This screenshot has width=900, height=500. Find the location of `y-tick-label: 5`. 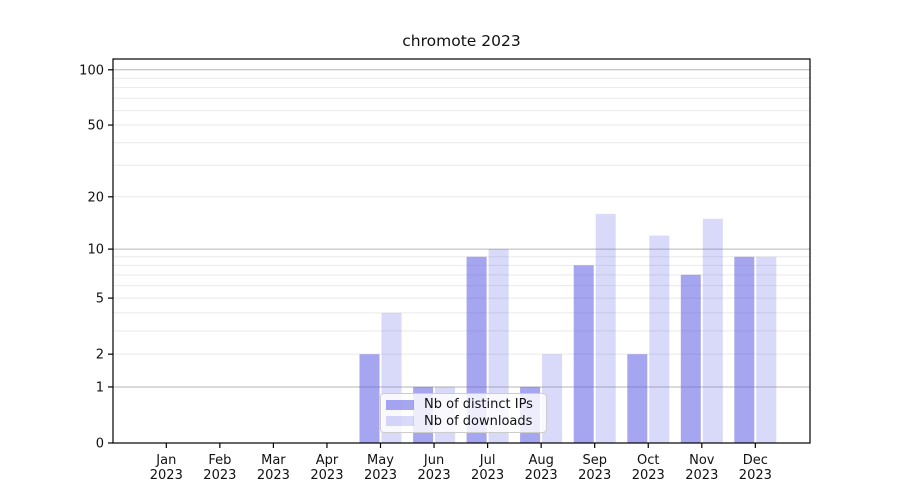

y-tick-label: 5 is located at coordinates (100, 299).